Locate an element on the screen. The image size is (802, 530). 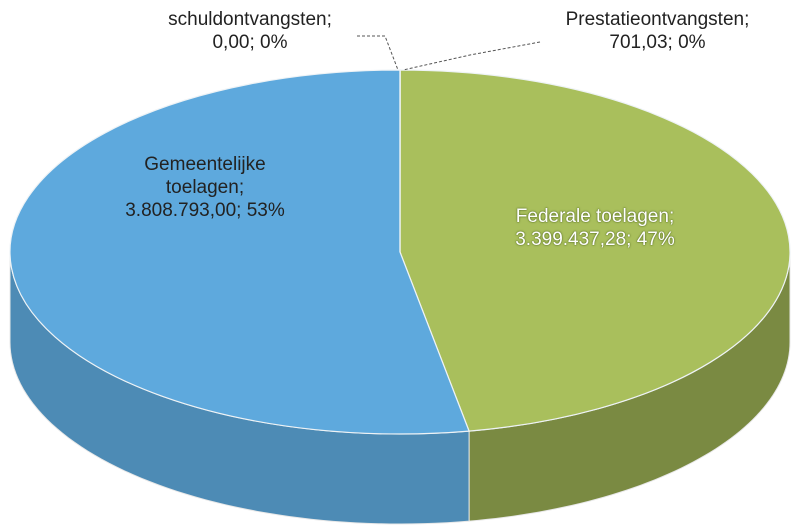
category-name: Prestatieontvangsten is located at coordinates (655, 19).